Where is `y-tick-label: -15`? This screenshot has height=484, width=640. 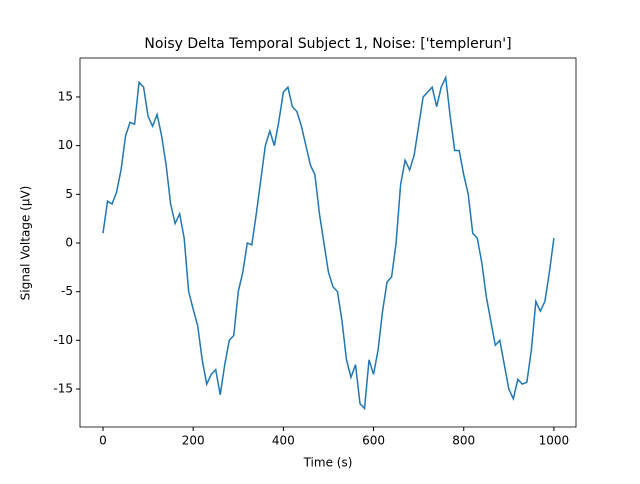 y-tick-label: -15 is located at coordinates (63, 389).